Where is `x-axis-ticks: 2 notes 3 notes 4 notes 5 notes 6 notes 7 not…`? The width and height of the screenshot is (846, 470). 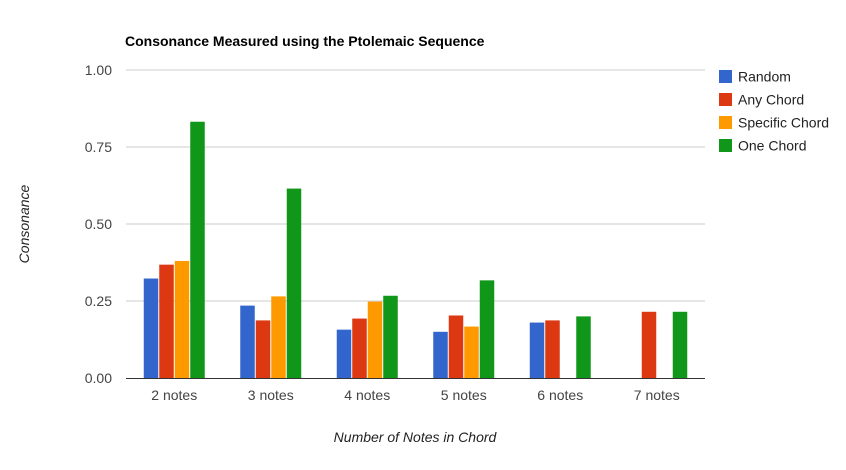 x-axis-ticks: 2 notes 3 notes 4 notes 5 notes 6 notes 7 not… is located at coordinates (415, 395).